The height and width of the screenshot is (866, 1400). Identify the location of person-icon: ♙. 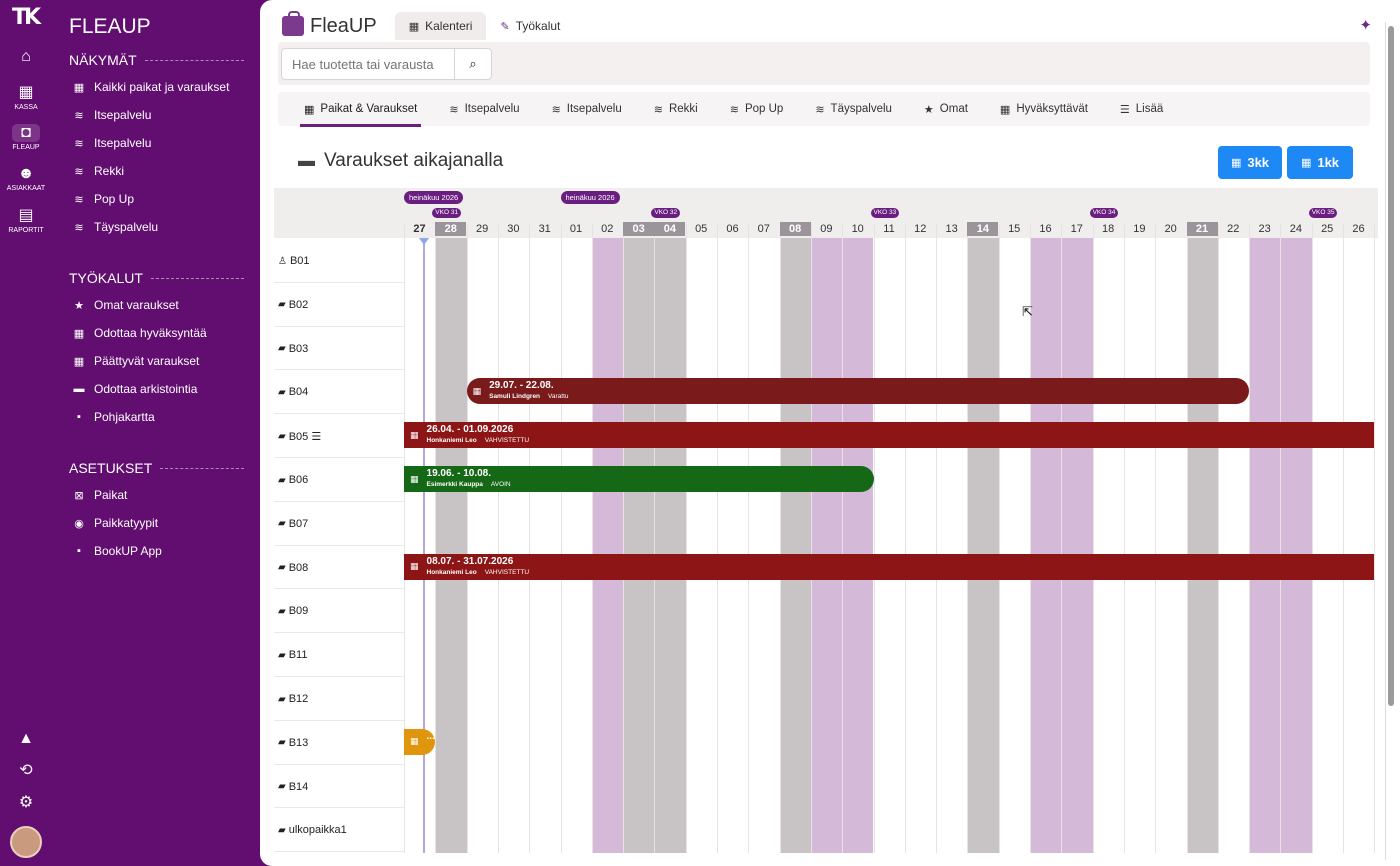
(282, 261).